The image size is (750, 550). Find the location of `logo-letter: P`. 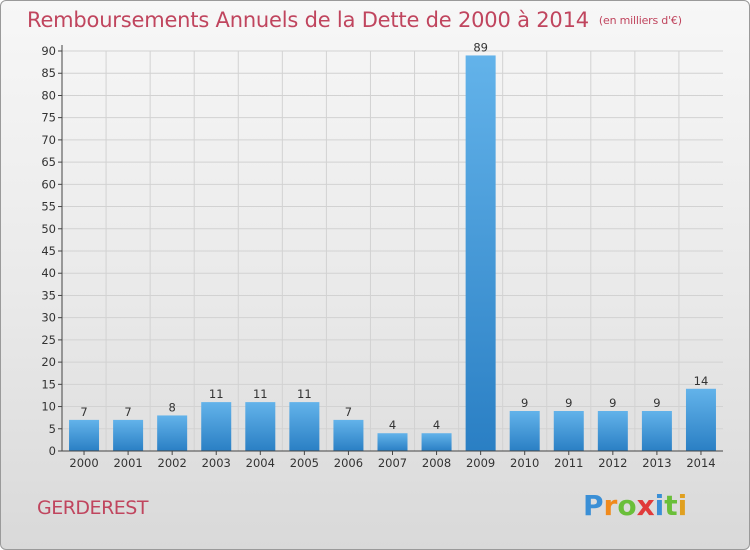

logo-letter: P is located at coordinates (593, 505).